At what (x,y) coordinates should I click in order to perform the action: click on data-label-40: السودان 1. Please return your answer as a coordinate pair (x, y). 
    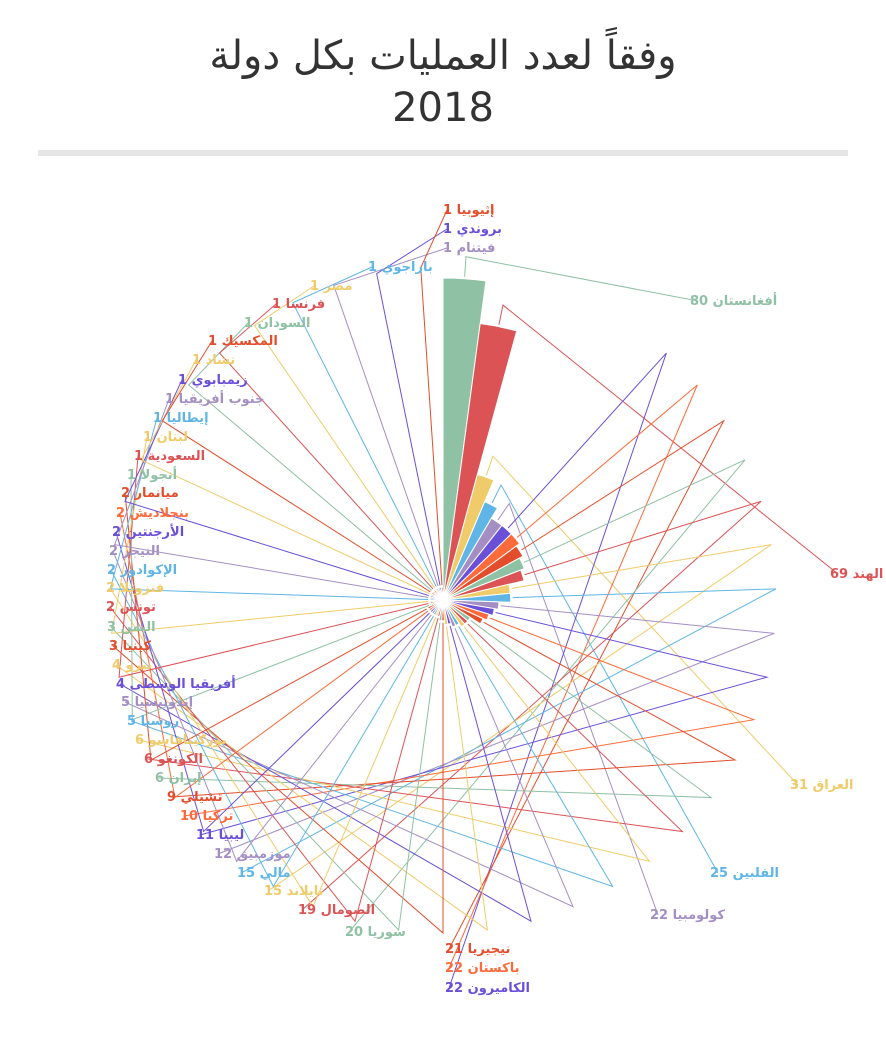
    Looking at the image, I should click on (277, 323).